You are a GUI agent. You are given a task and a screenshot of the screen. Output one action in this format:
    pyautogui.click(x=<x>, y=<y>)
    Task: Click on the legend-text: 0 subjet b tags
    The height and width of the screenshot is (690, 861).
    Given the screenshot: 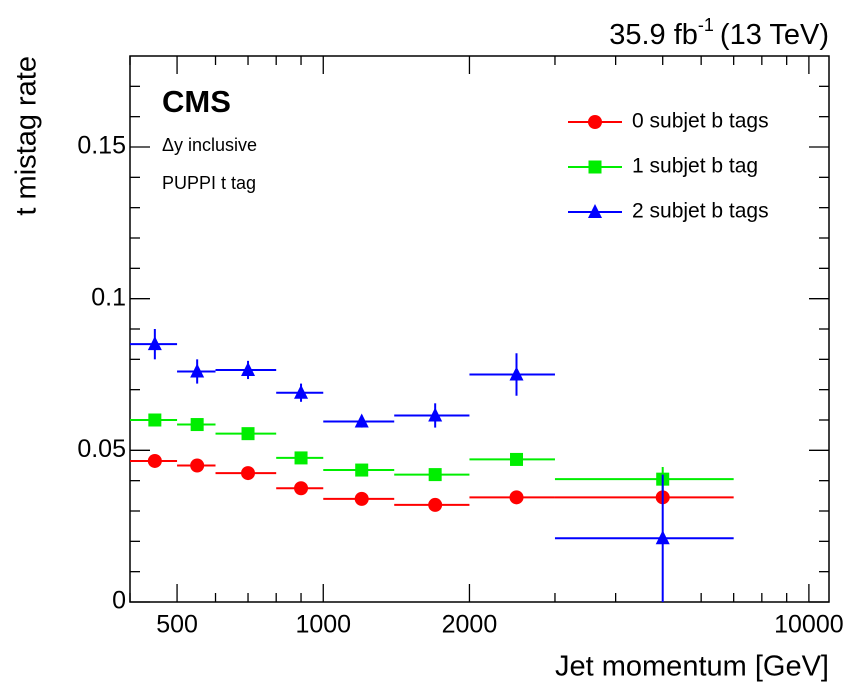 What is the action you would take?
    pyautogui.click(x=700, y=121)
    